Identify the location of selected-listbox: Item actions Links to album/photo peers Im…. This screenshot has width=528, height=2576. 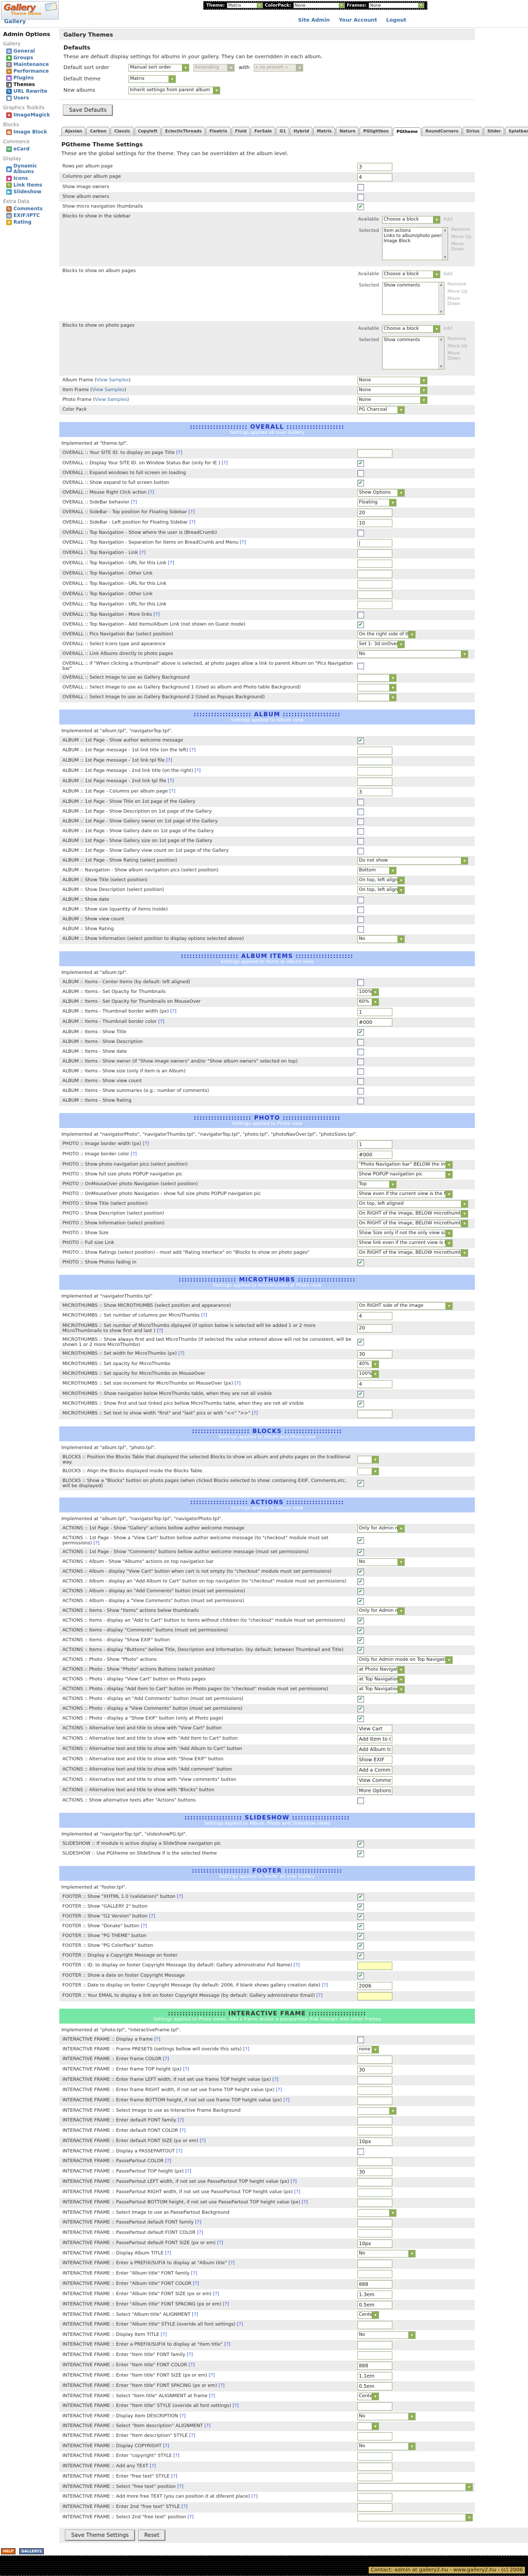
(415, 243).